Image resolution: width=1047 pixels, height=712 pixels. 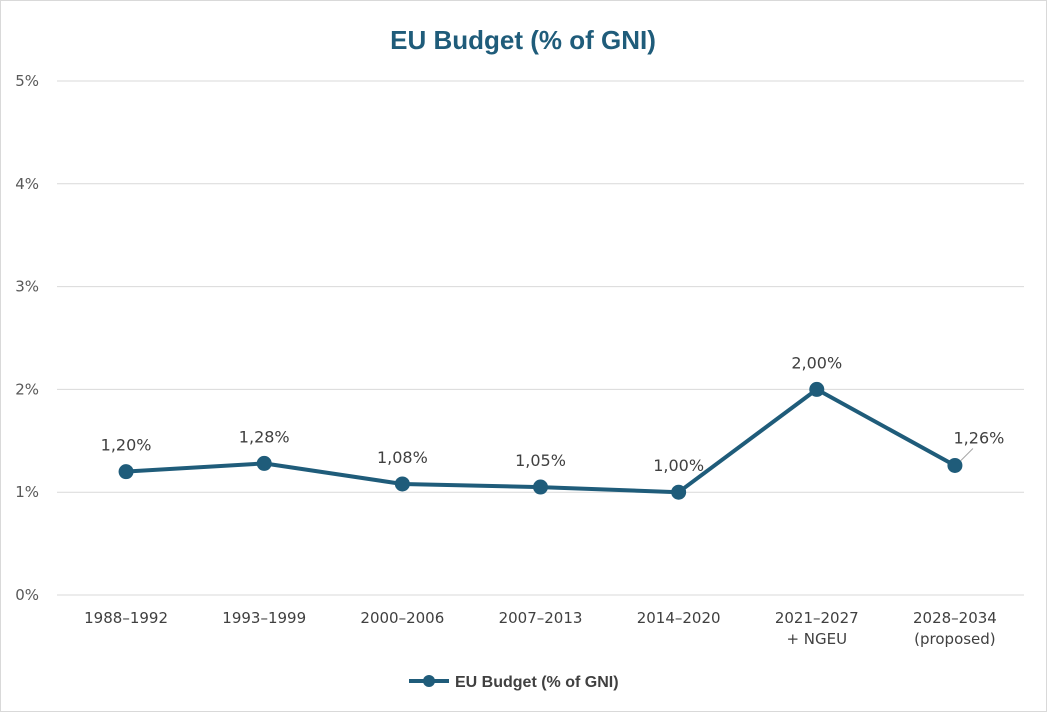 What do you see at coordinates (402, 457) in the screenshot?
I see `data-label: 1,08%` at bounding box center [402, 457].